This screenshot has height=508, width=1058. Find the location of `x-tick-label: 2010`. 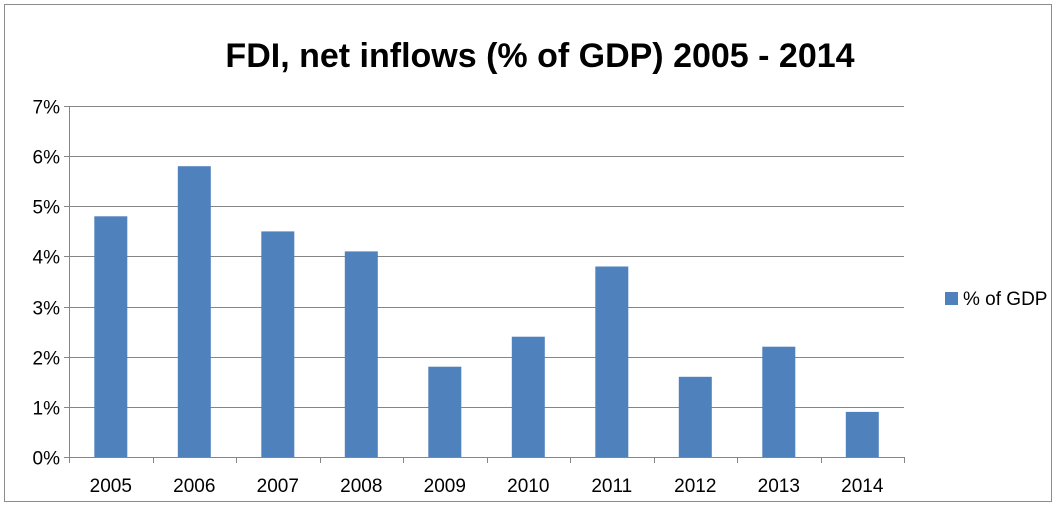

x-tick-label: 2010 is located at coordinates (528, 486).